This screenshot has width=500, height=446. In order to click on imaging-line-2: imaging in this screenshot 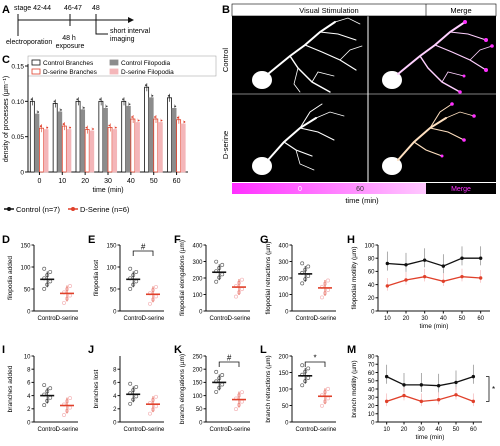, I will do `click(122, 39)`.